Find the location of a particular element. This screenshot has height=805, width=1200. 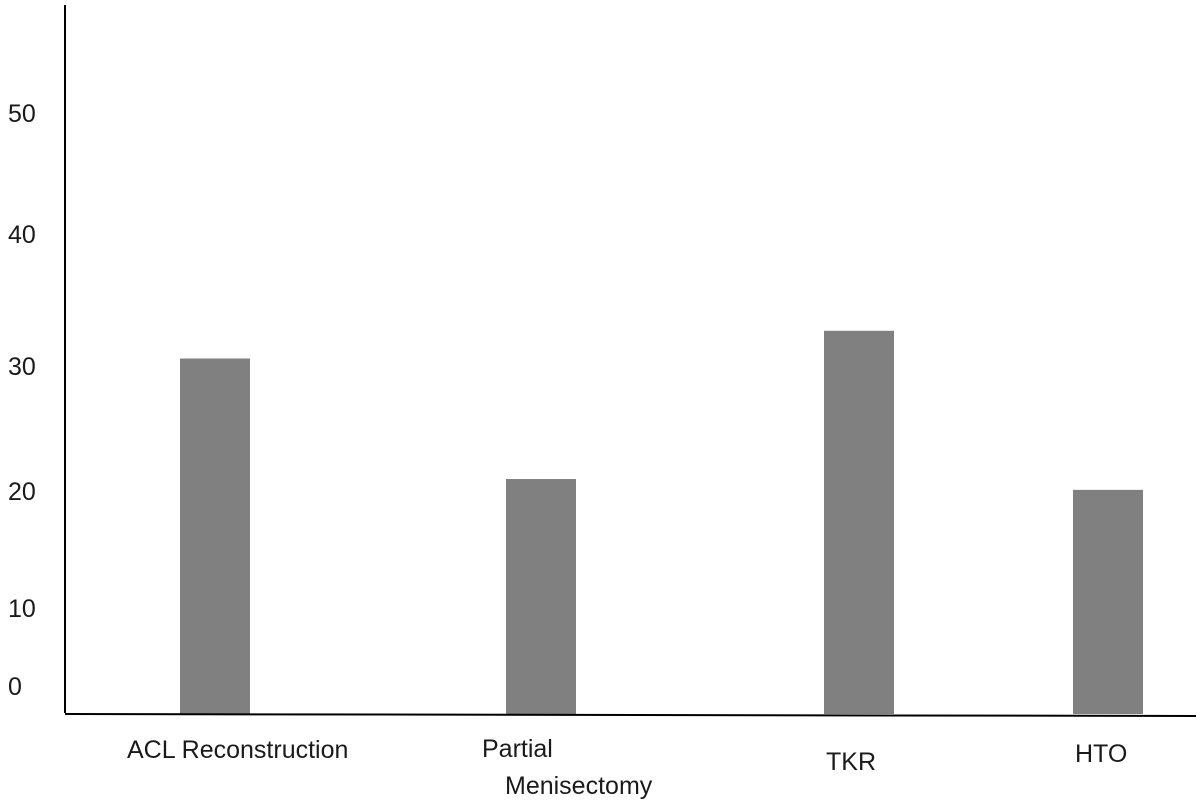

y-tick-label-40: 40 is located at coordinates (22, 235).